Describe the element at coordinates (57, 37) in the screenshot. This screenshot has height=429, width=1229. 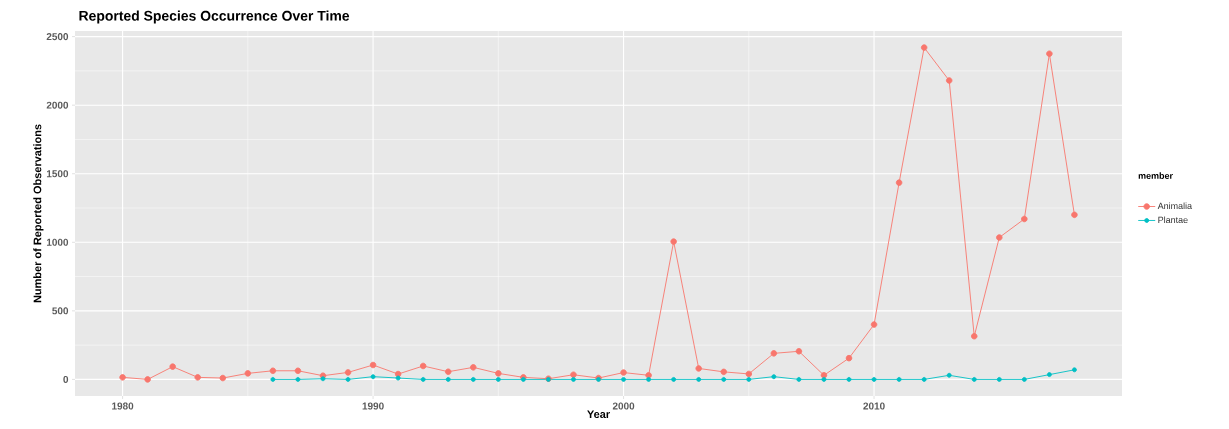
I see `y-tick-label: 2500` at that location.